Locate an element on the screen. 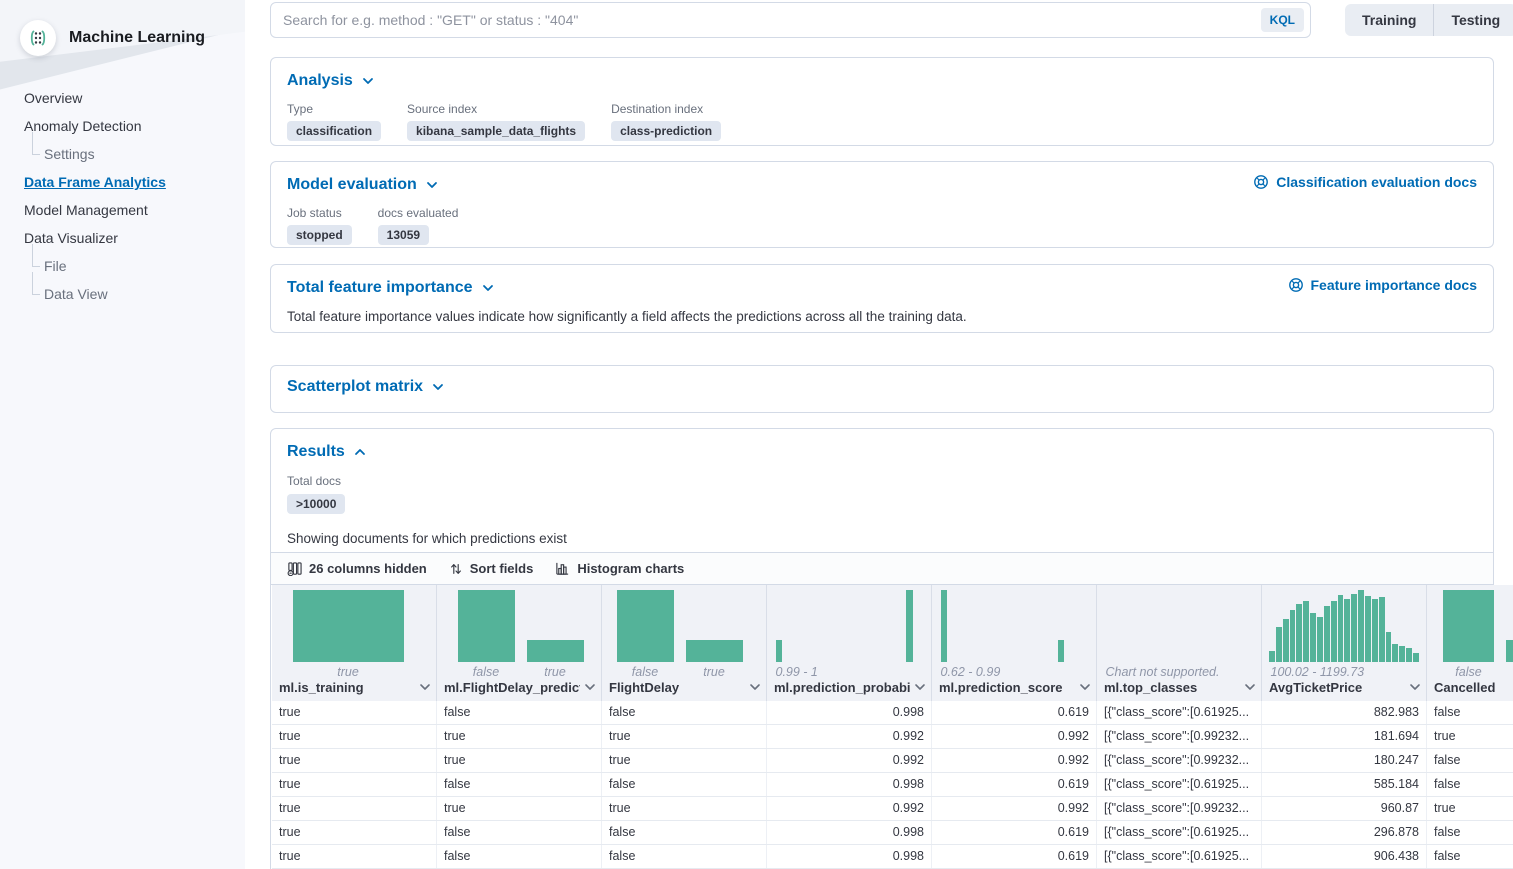 The height and width of the screenshot is (869, 1513). table-cell: 296.878 is located at coordinates (1344, 832).